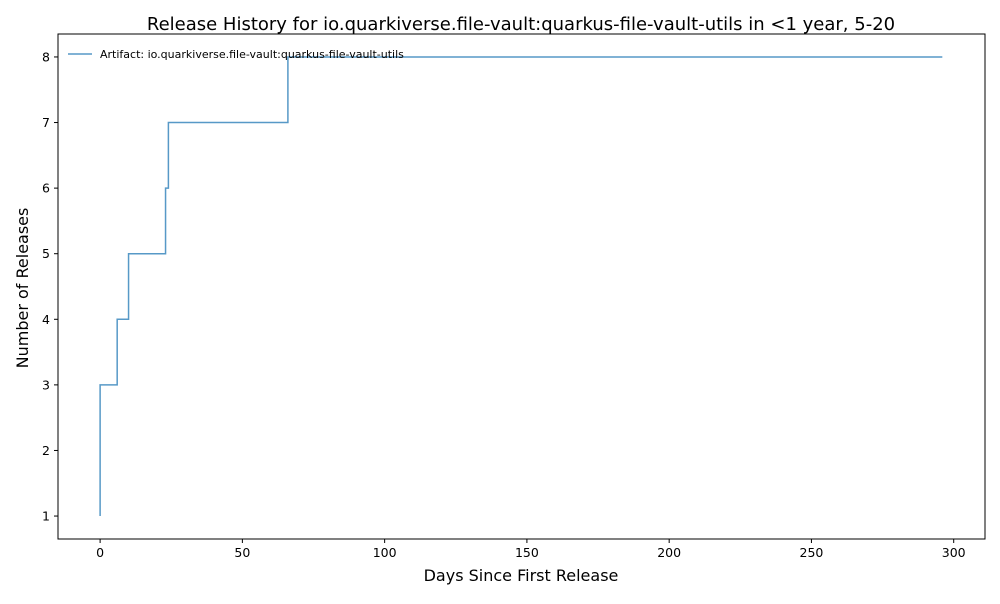 Image resolution: width=1000 pixels, height=604 pixels. Describe the element at coordinates (46, 450) in the screenshot. I see `y-tick-label: 2` at that location.